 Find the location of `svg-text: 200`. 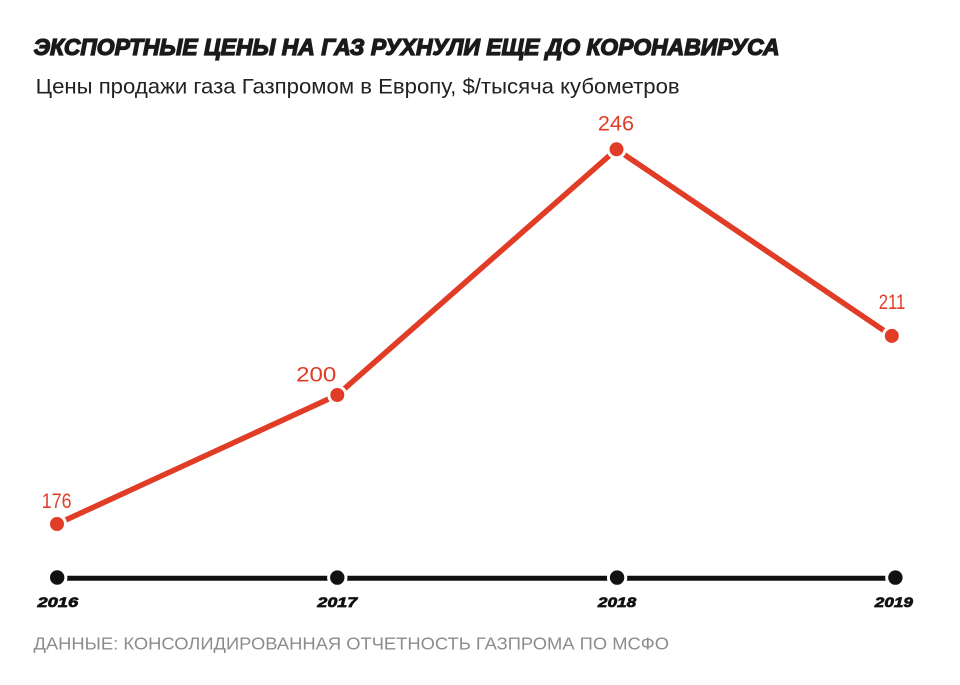

svg-text: 200 is located at coordinates (316, 375).